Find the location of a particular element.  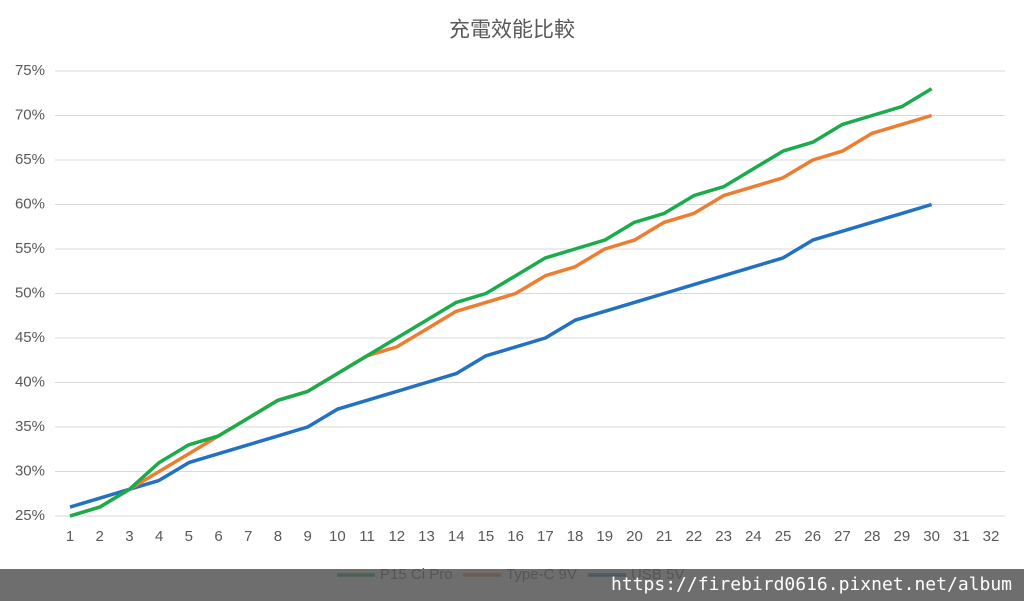

x-tick-label: 25 is located at coordinates (783, 536).